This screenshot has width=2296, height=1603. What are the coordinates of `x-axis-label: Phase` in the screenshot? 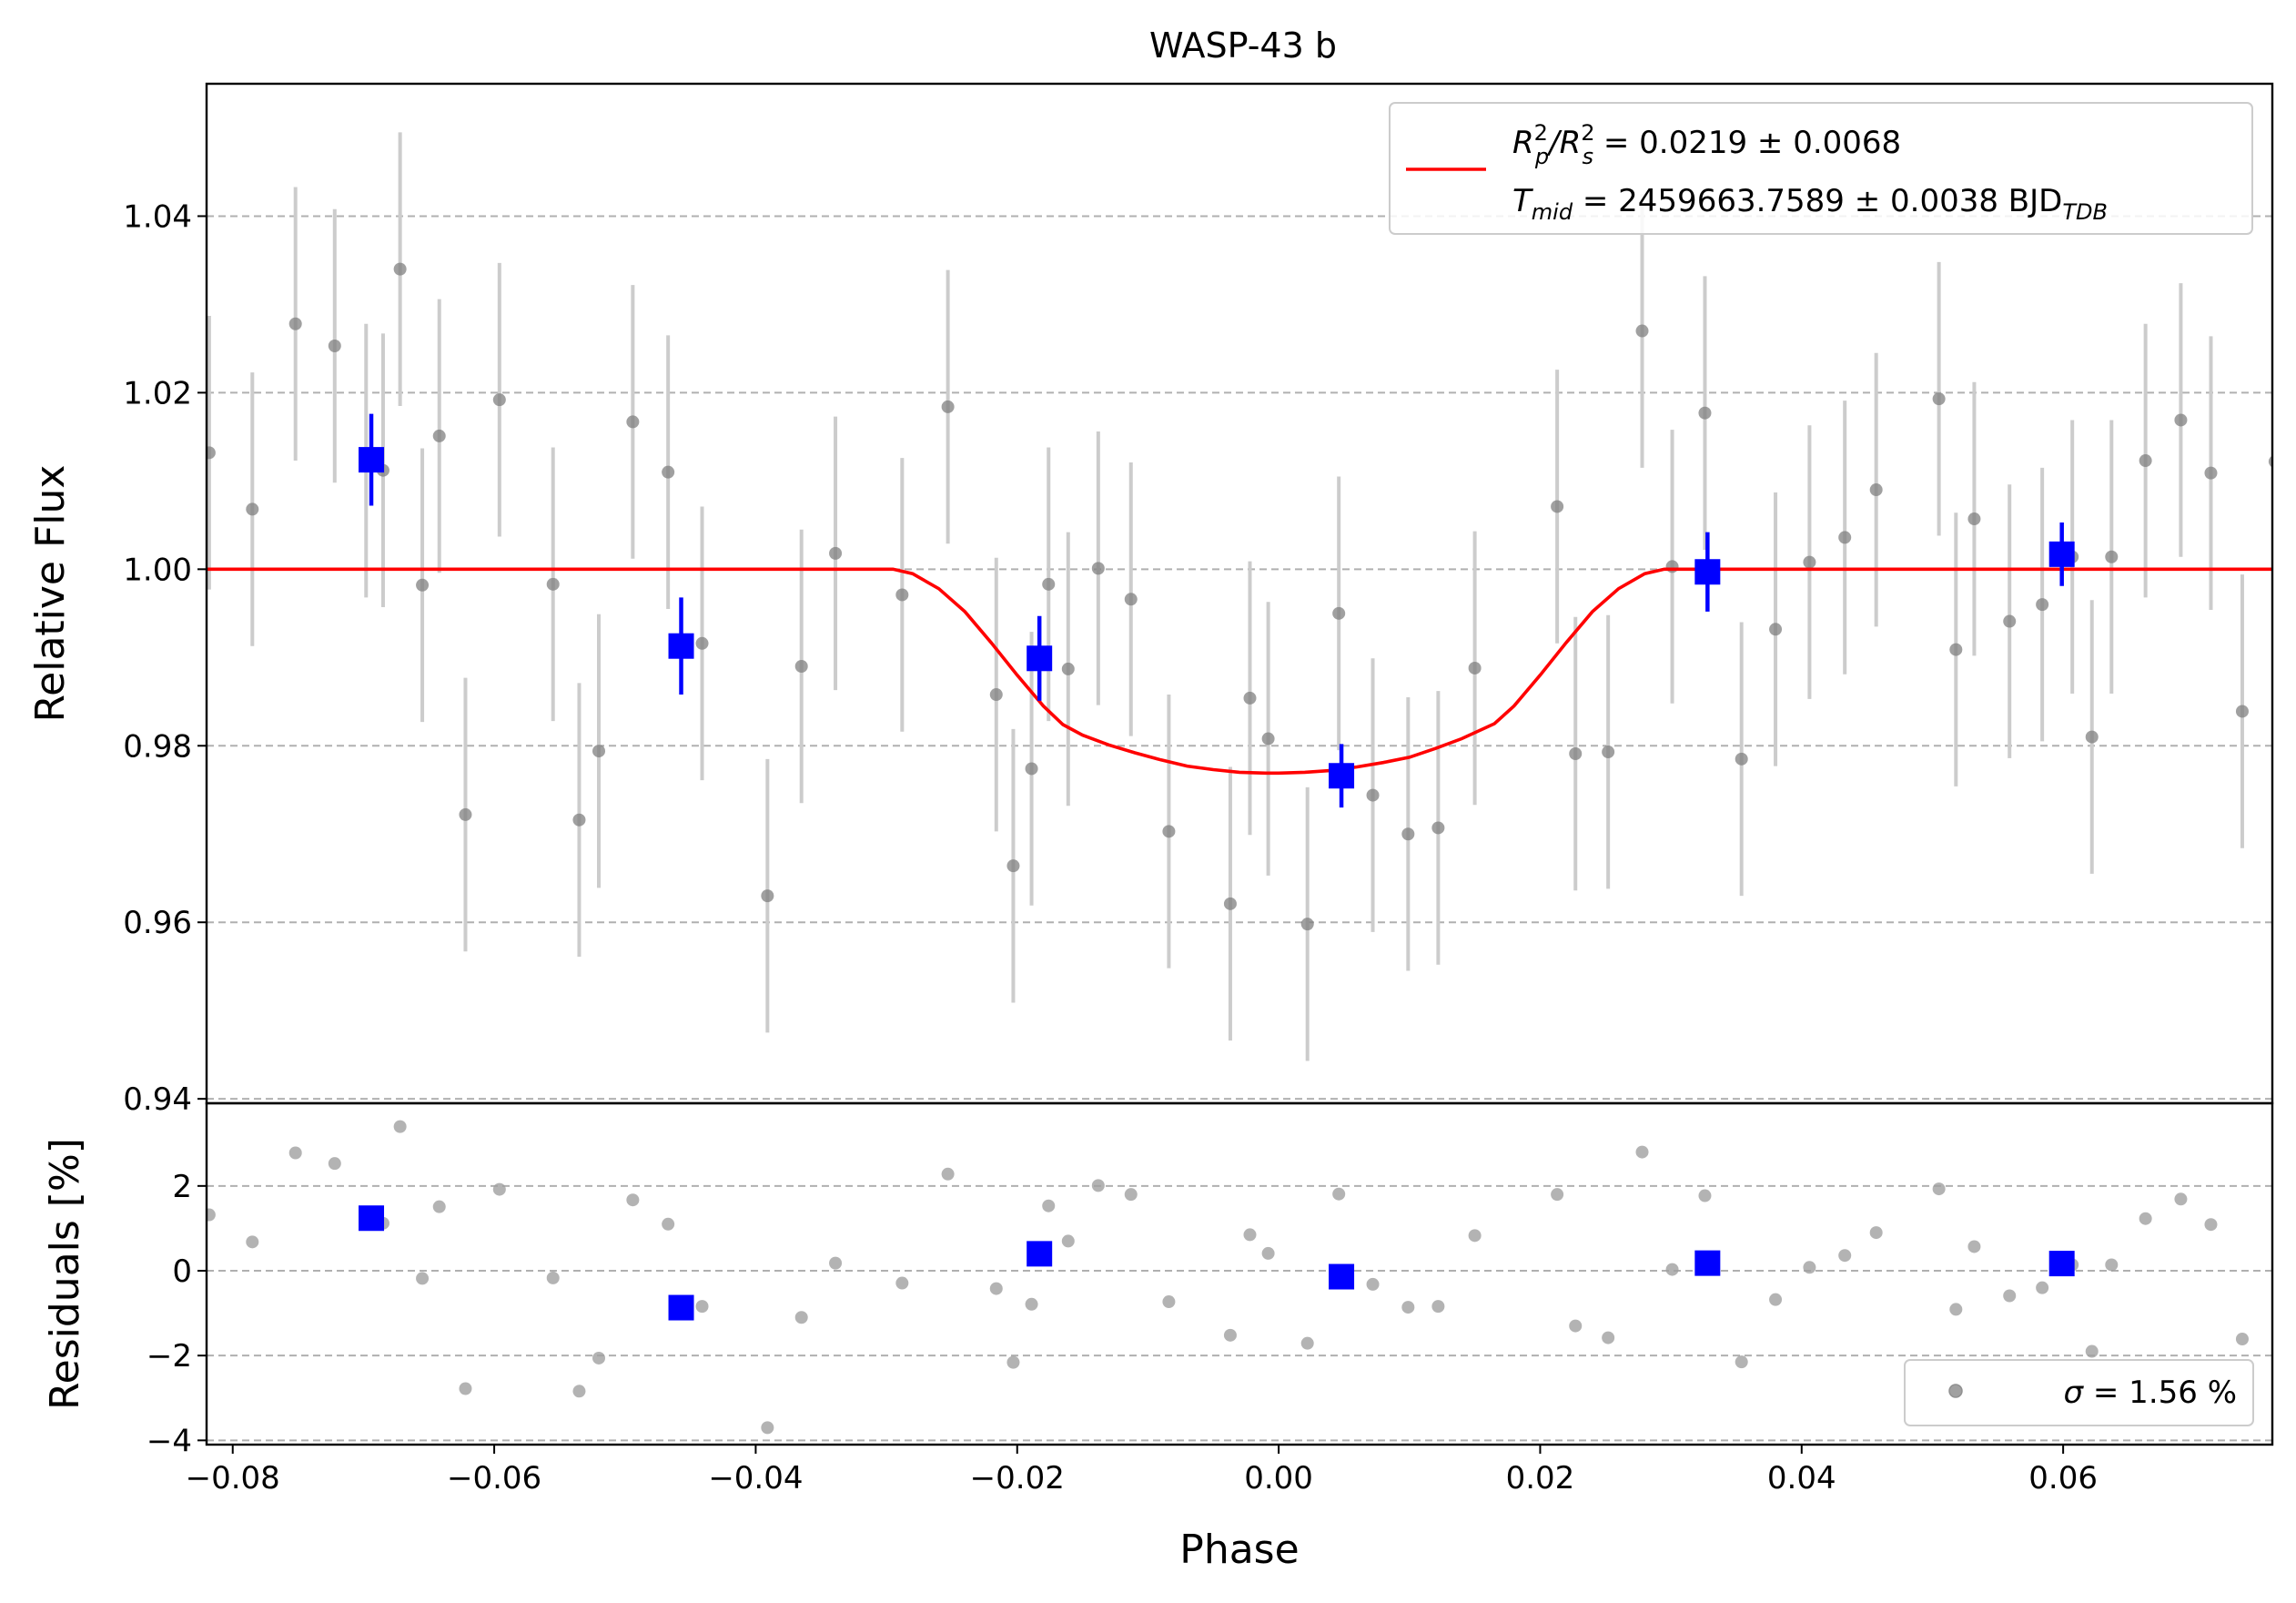 It's located at (1239, 1550).